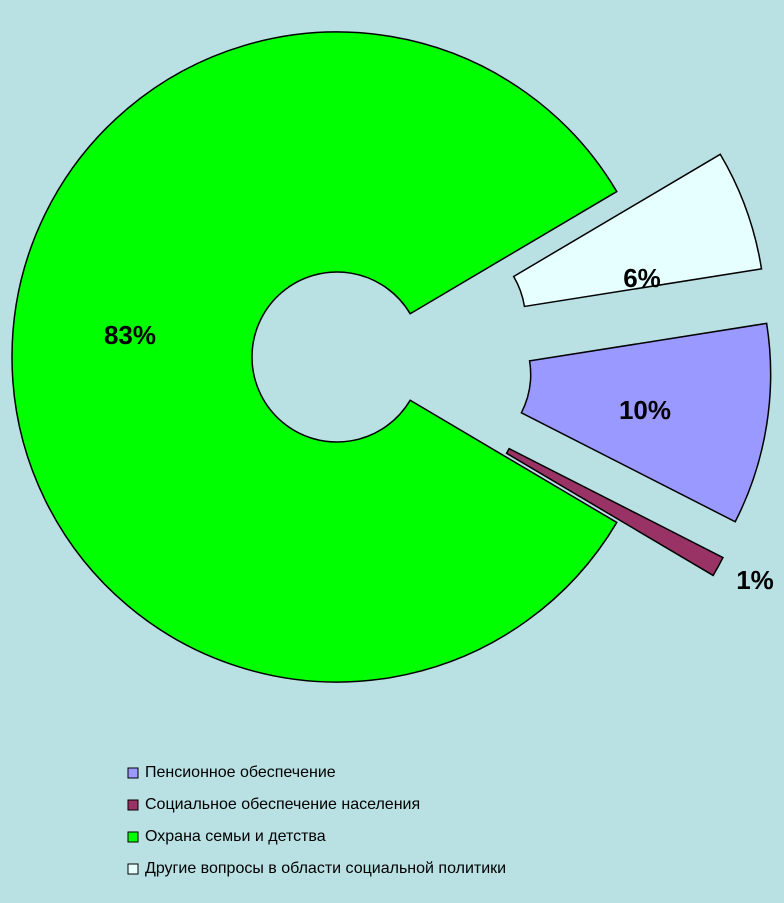  What do you see at coordinates (645, 410) in the screenshot?
I see `value-label: 10%` at bounding box center [645, 410].